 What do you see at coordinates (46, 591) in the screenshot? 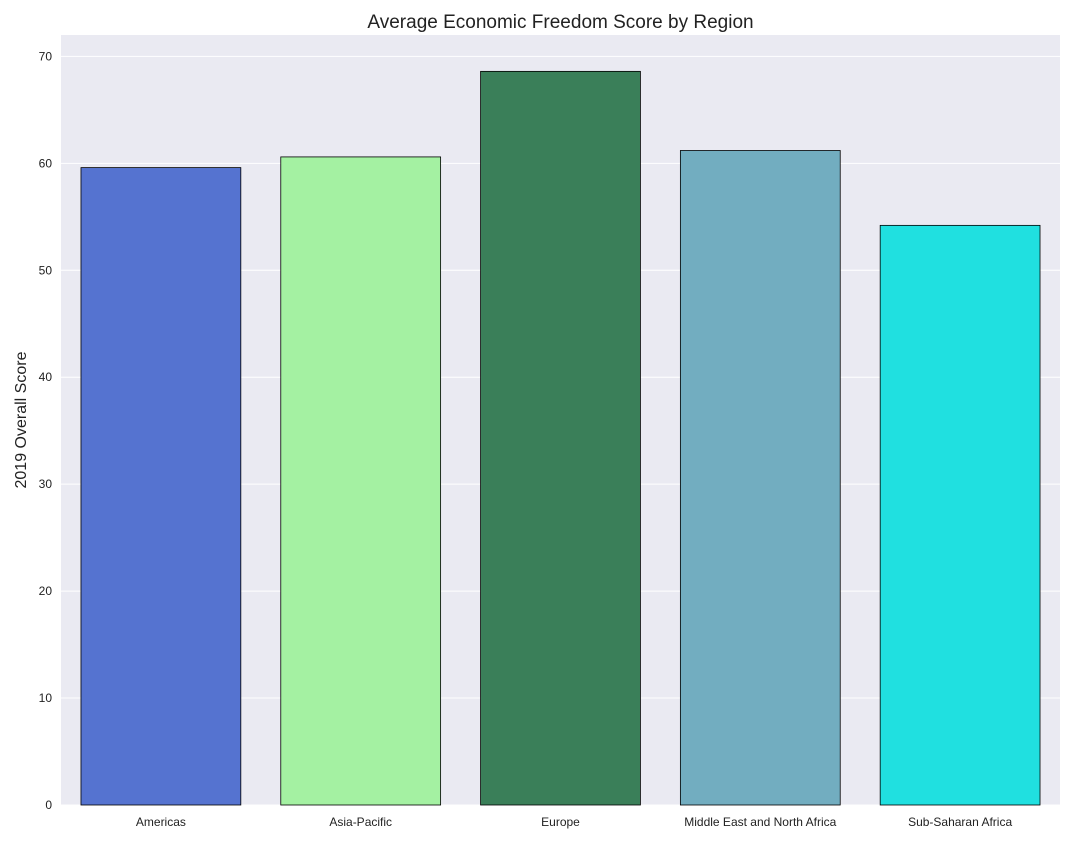
I see `y-tick-label: 20` at bounding box center [46, 591].